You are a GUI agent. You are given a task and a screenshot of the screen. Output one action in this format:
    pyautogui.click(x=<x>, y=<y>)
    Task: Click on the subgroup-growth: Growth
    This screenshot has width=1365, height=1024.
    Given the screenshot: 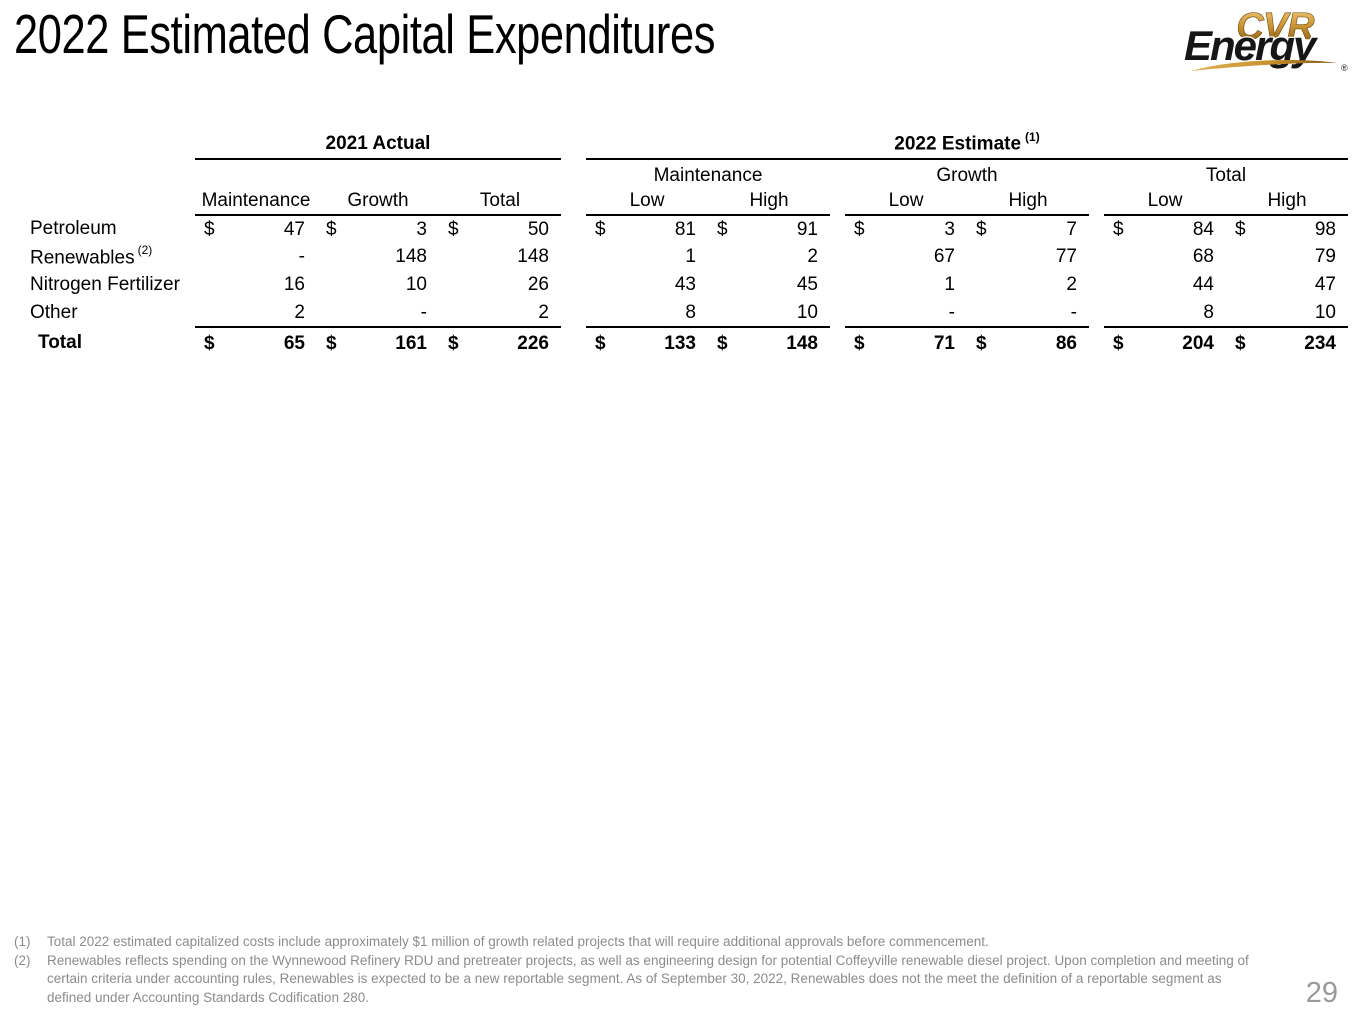 What is the action you would take?
    pyautogui.click(x=967, y=175)
    